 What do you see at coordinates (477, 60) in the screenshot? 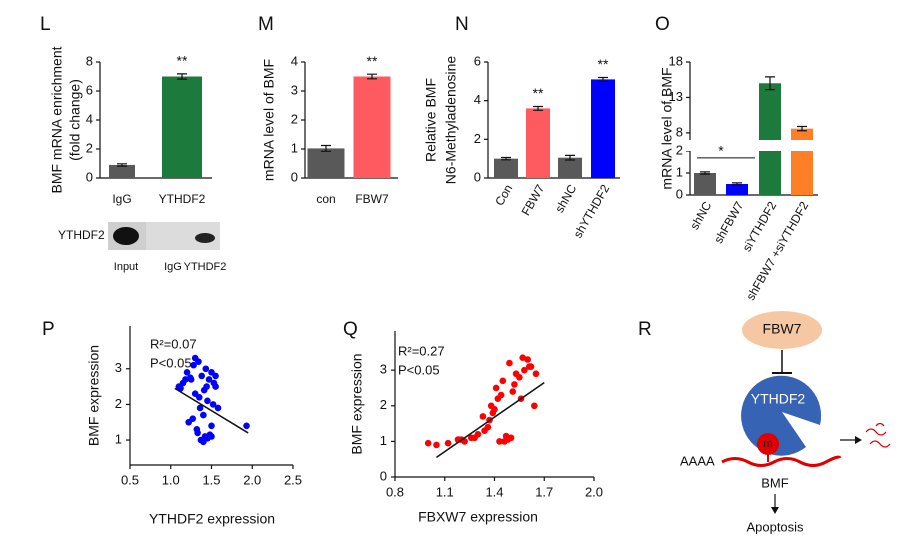
I see `y-tick-label: 6` at bounding box center [477, 60].